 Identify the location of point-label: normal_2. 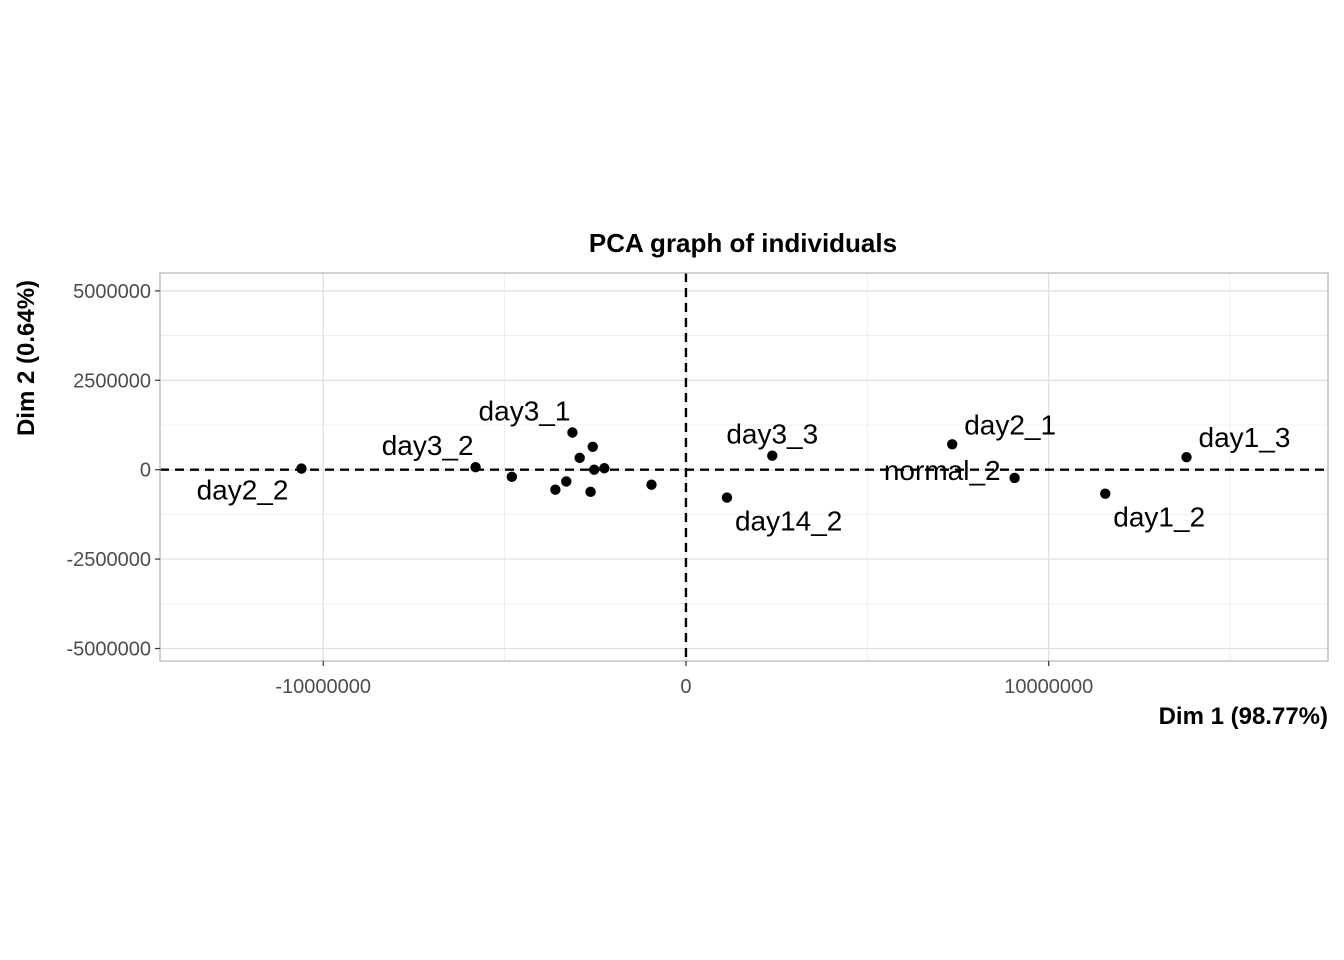
(942, 470).